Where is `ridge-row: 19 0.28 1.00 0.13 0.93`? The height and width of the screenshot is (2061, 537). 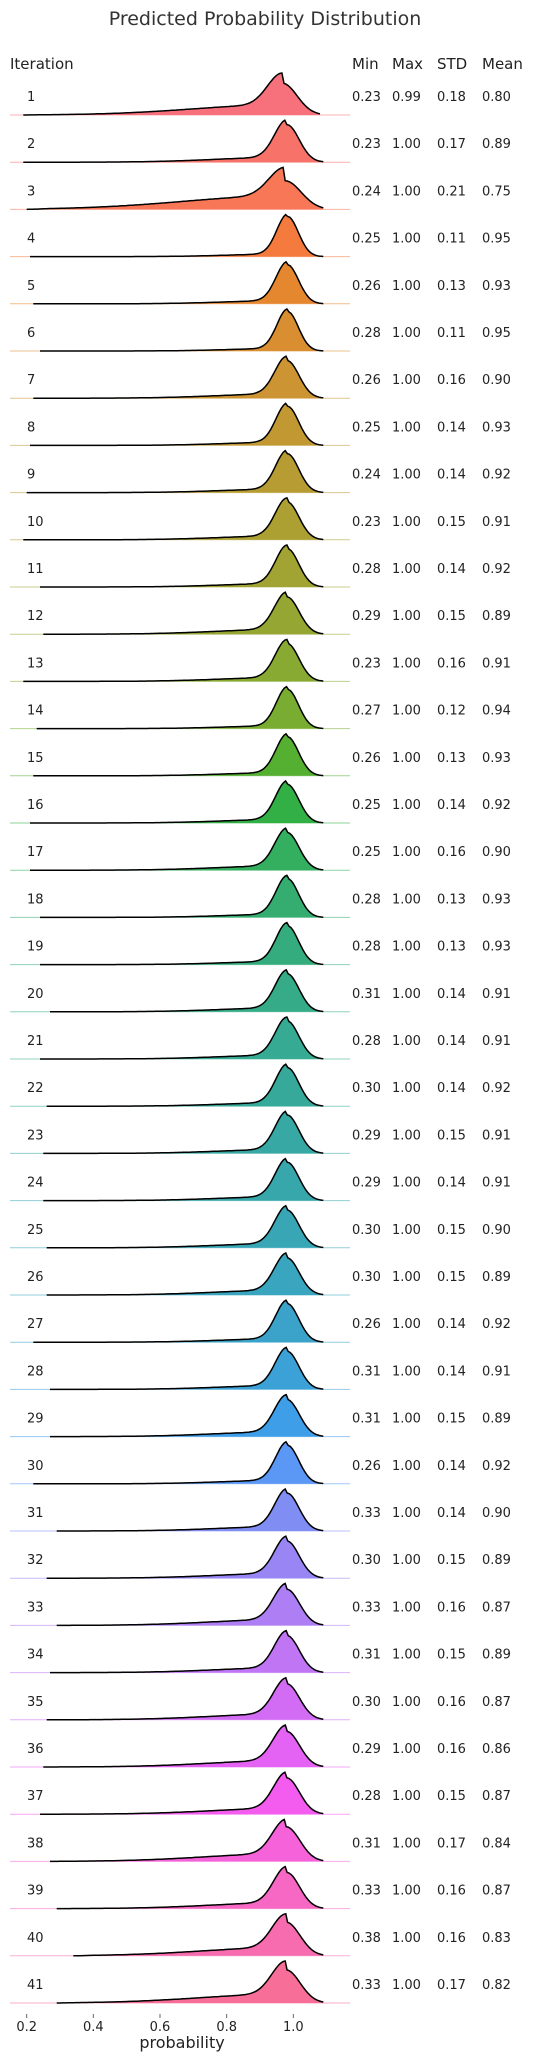
ridge-row: 19 0.28 1.00 0.13 0.93 is located at coordinates (260, 943).